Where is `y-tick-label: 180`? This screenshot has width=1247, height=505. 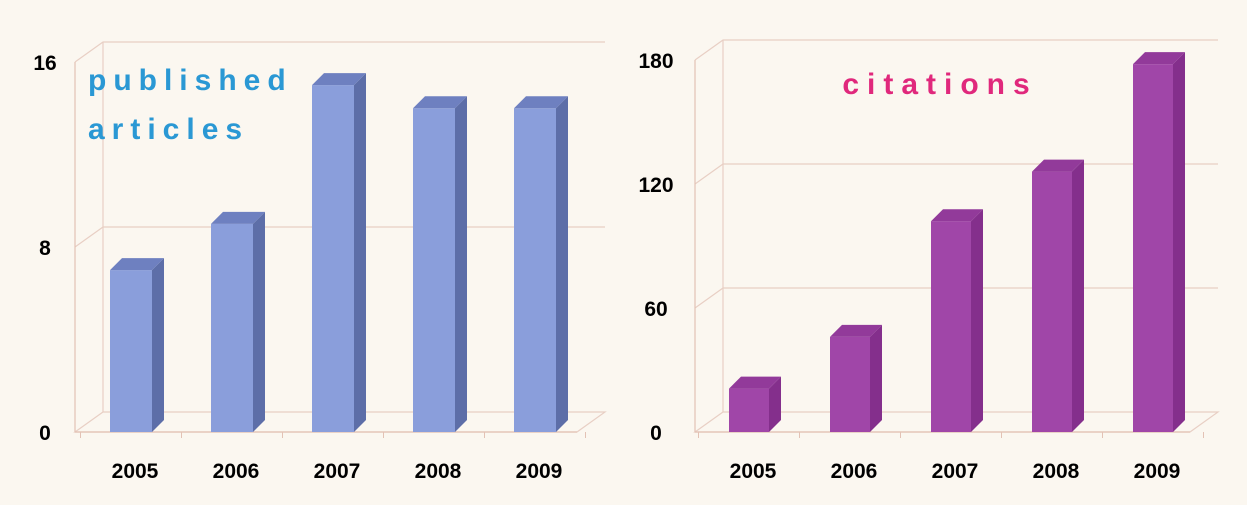 y-tick-label: 180 is located at coordinates (655, 61).